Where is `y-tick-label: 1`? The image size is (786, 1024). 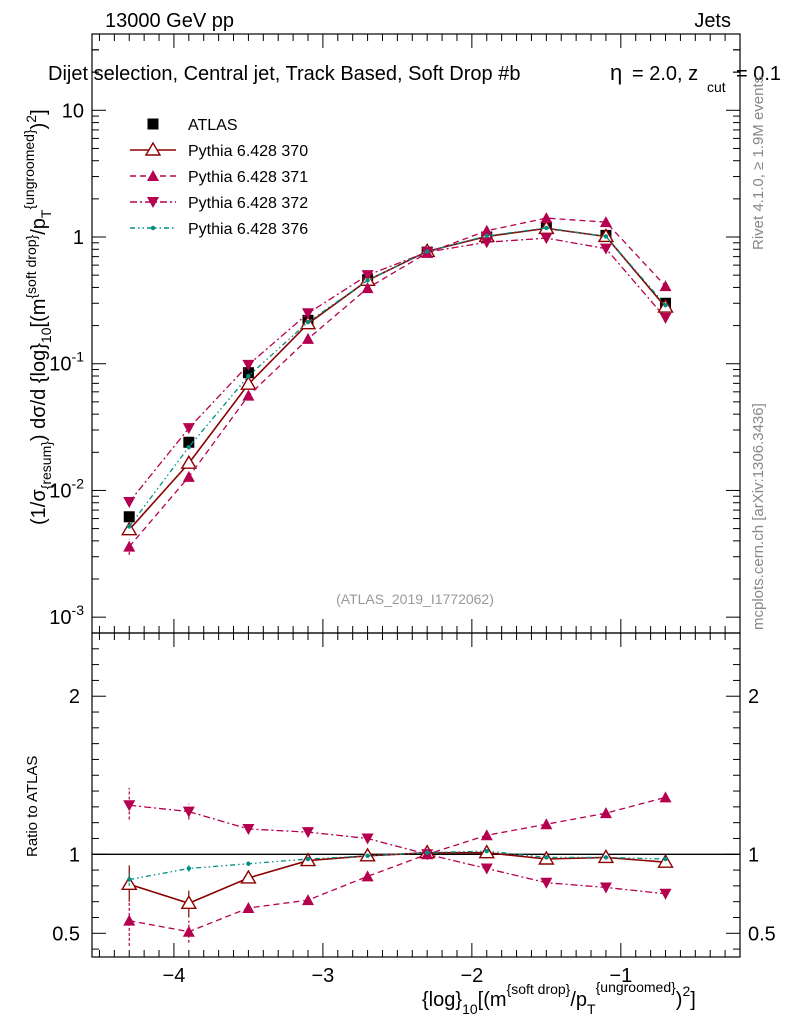
y-tick-label: 1 is located at coordinates (78, 238).